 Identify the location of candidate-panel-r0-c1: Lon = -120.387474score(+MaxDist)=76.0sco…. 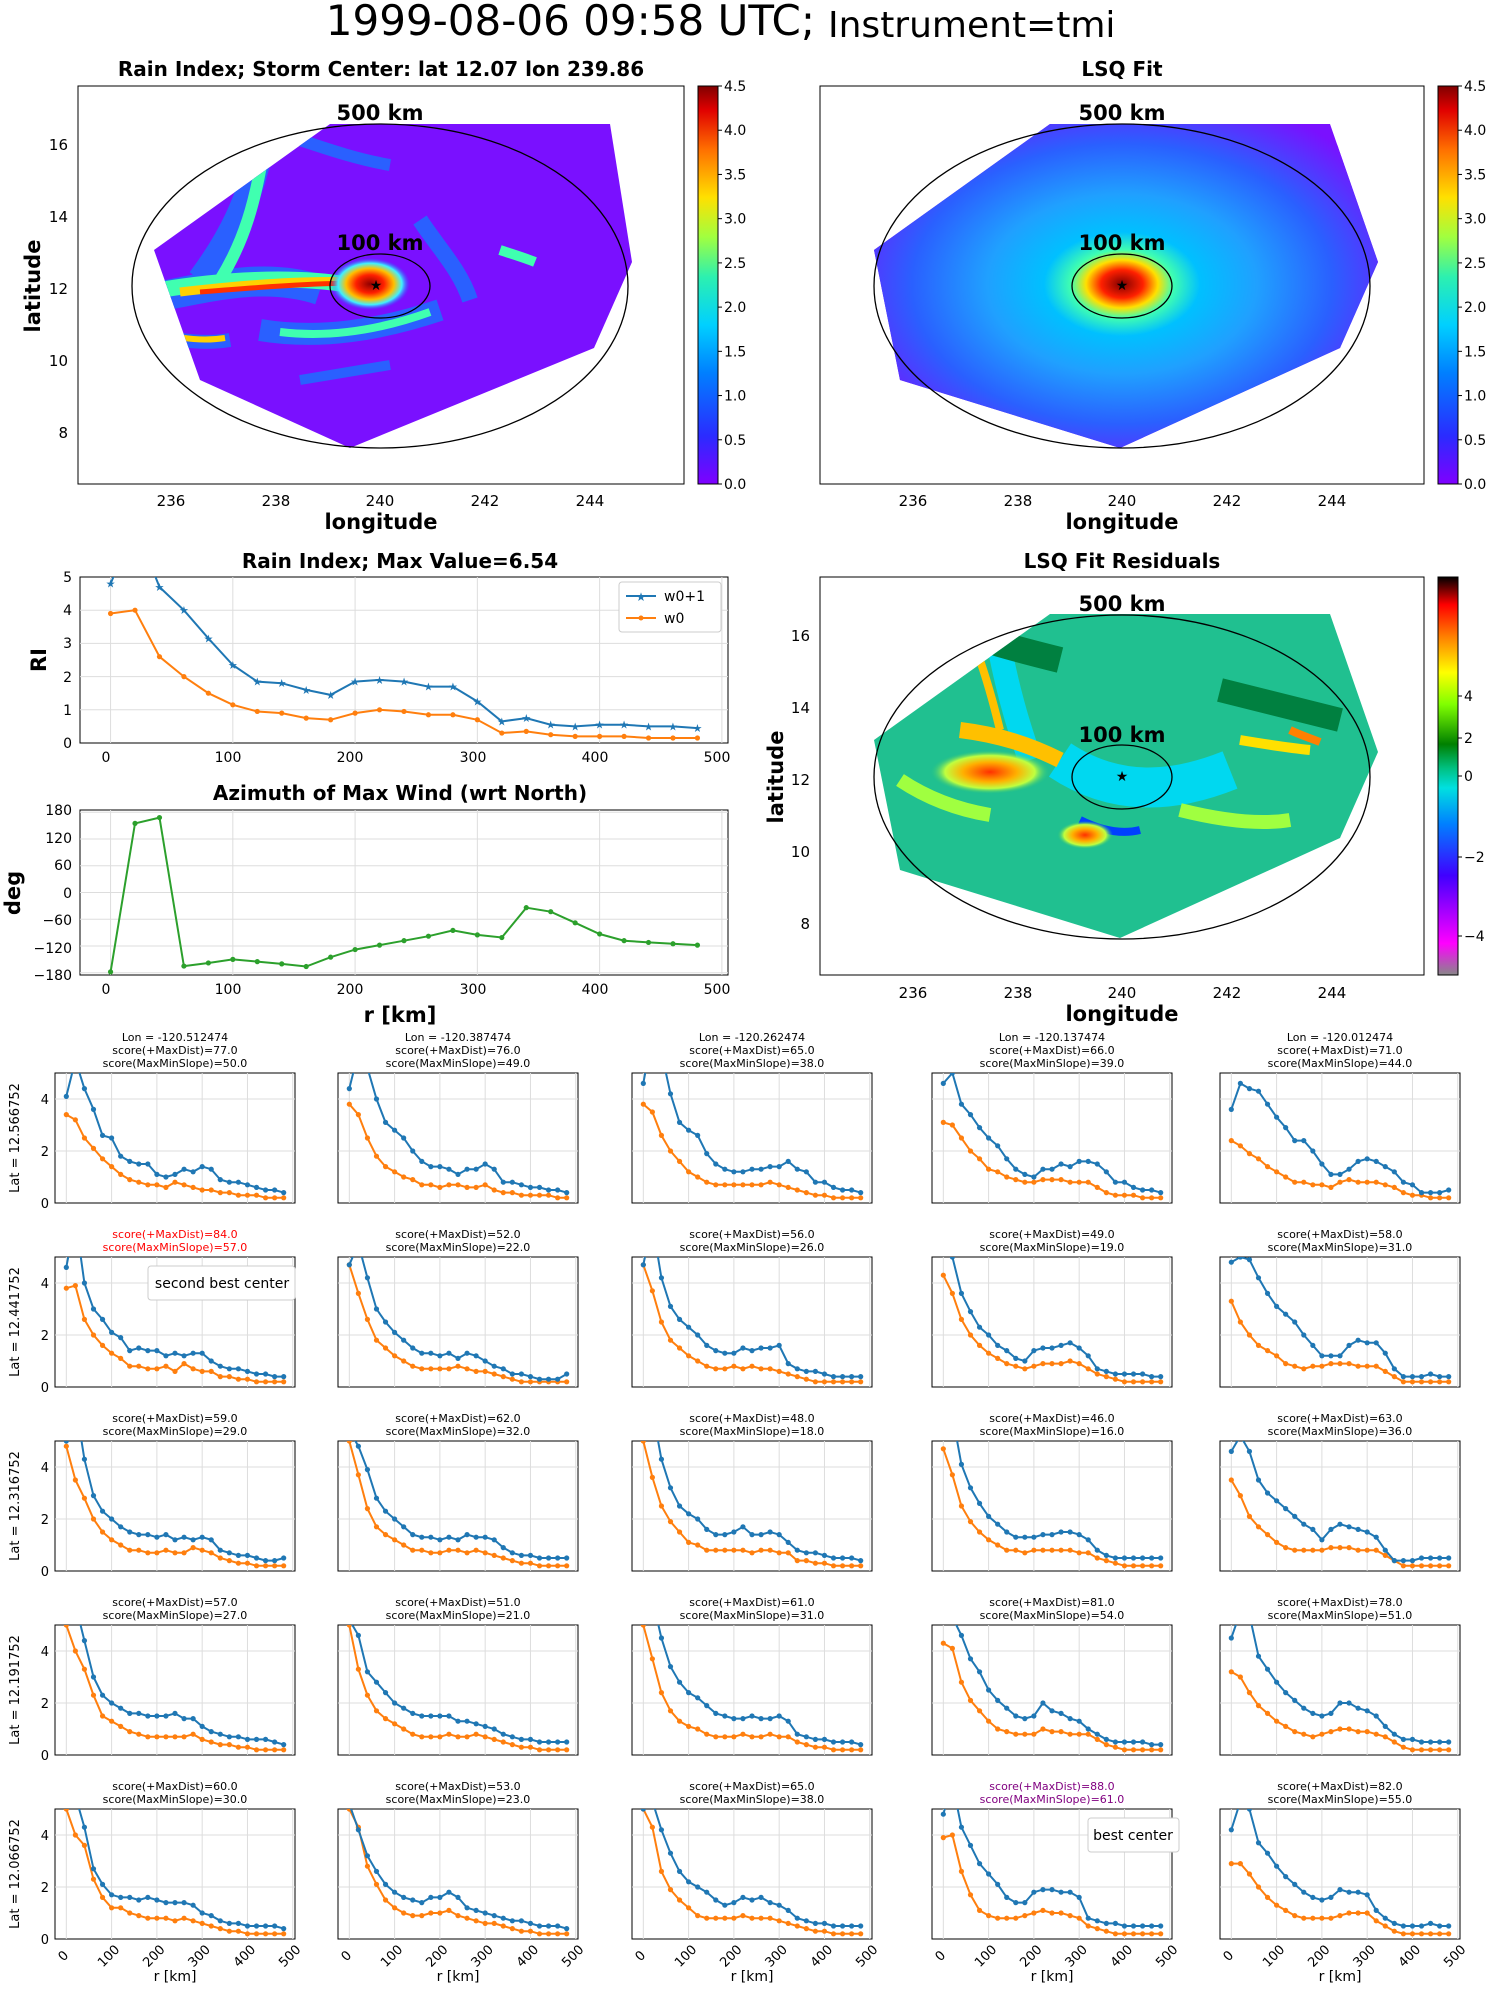
(458, 1117).